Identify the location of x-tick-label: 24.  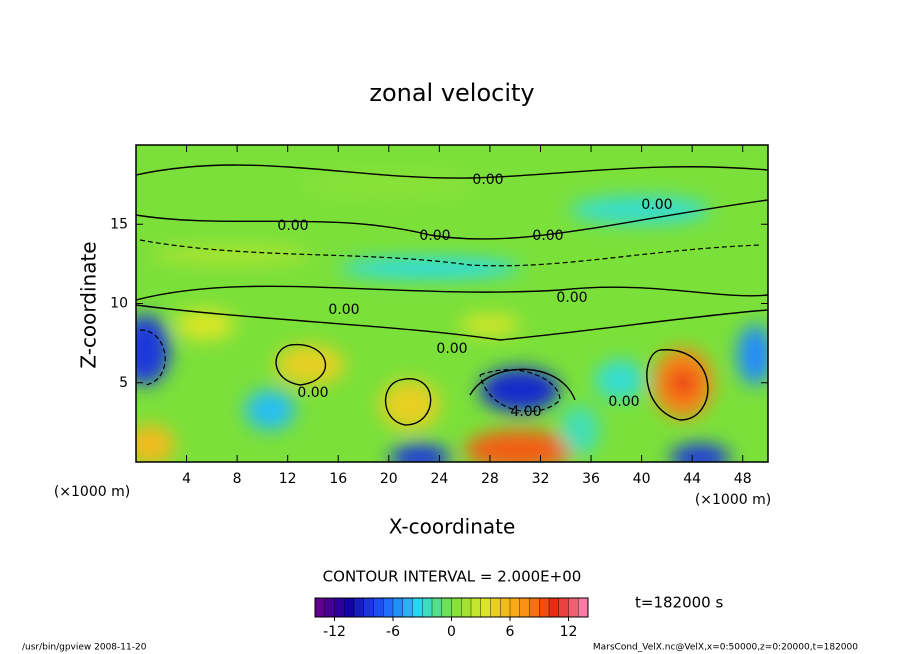
(439, 479).